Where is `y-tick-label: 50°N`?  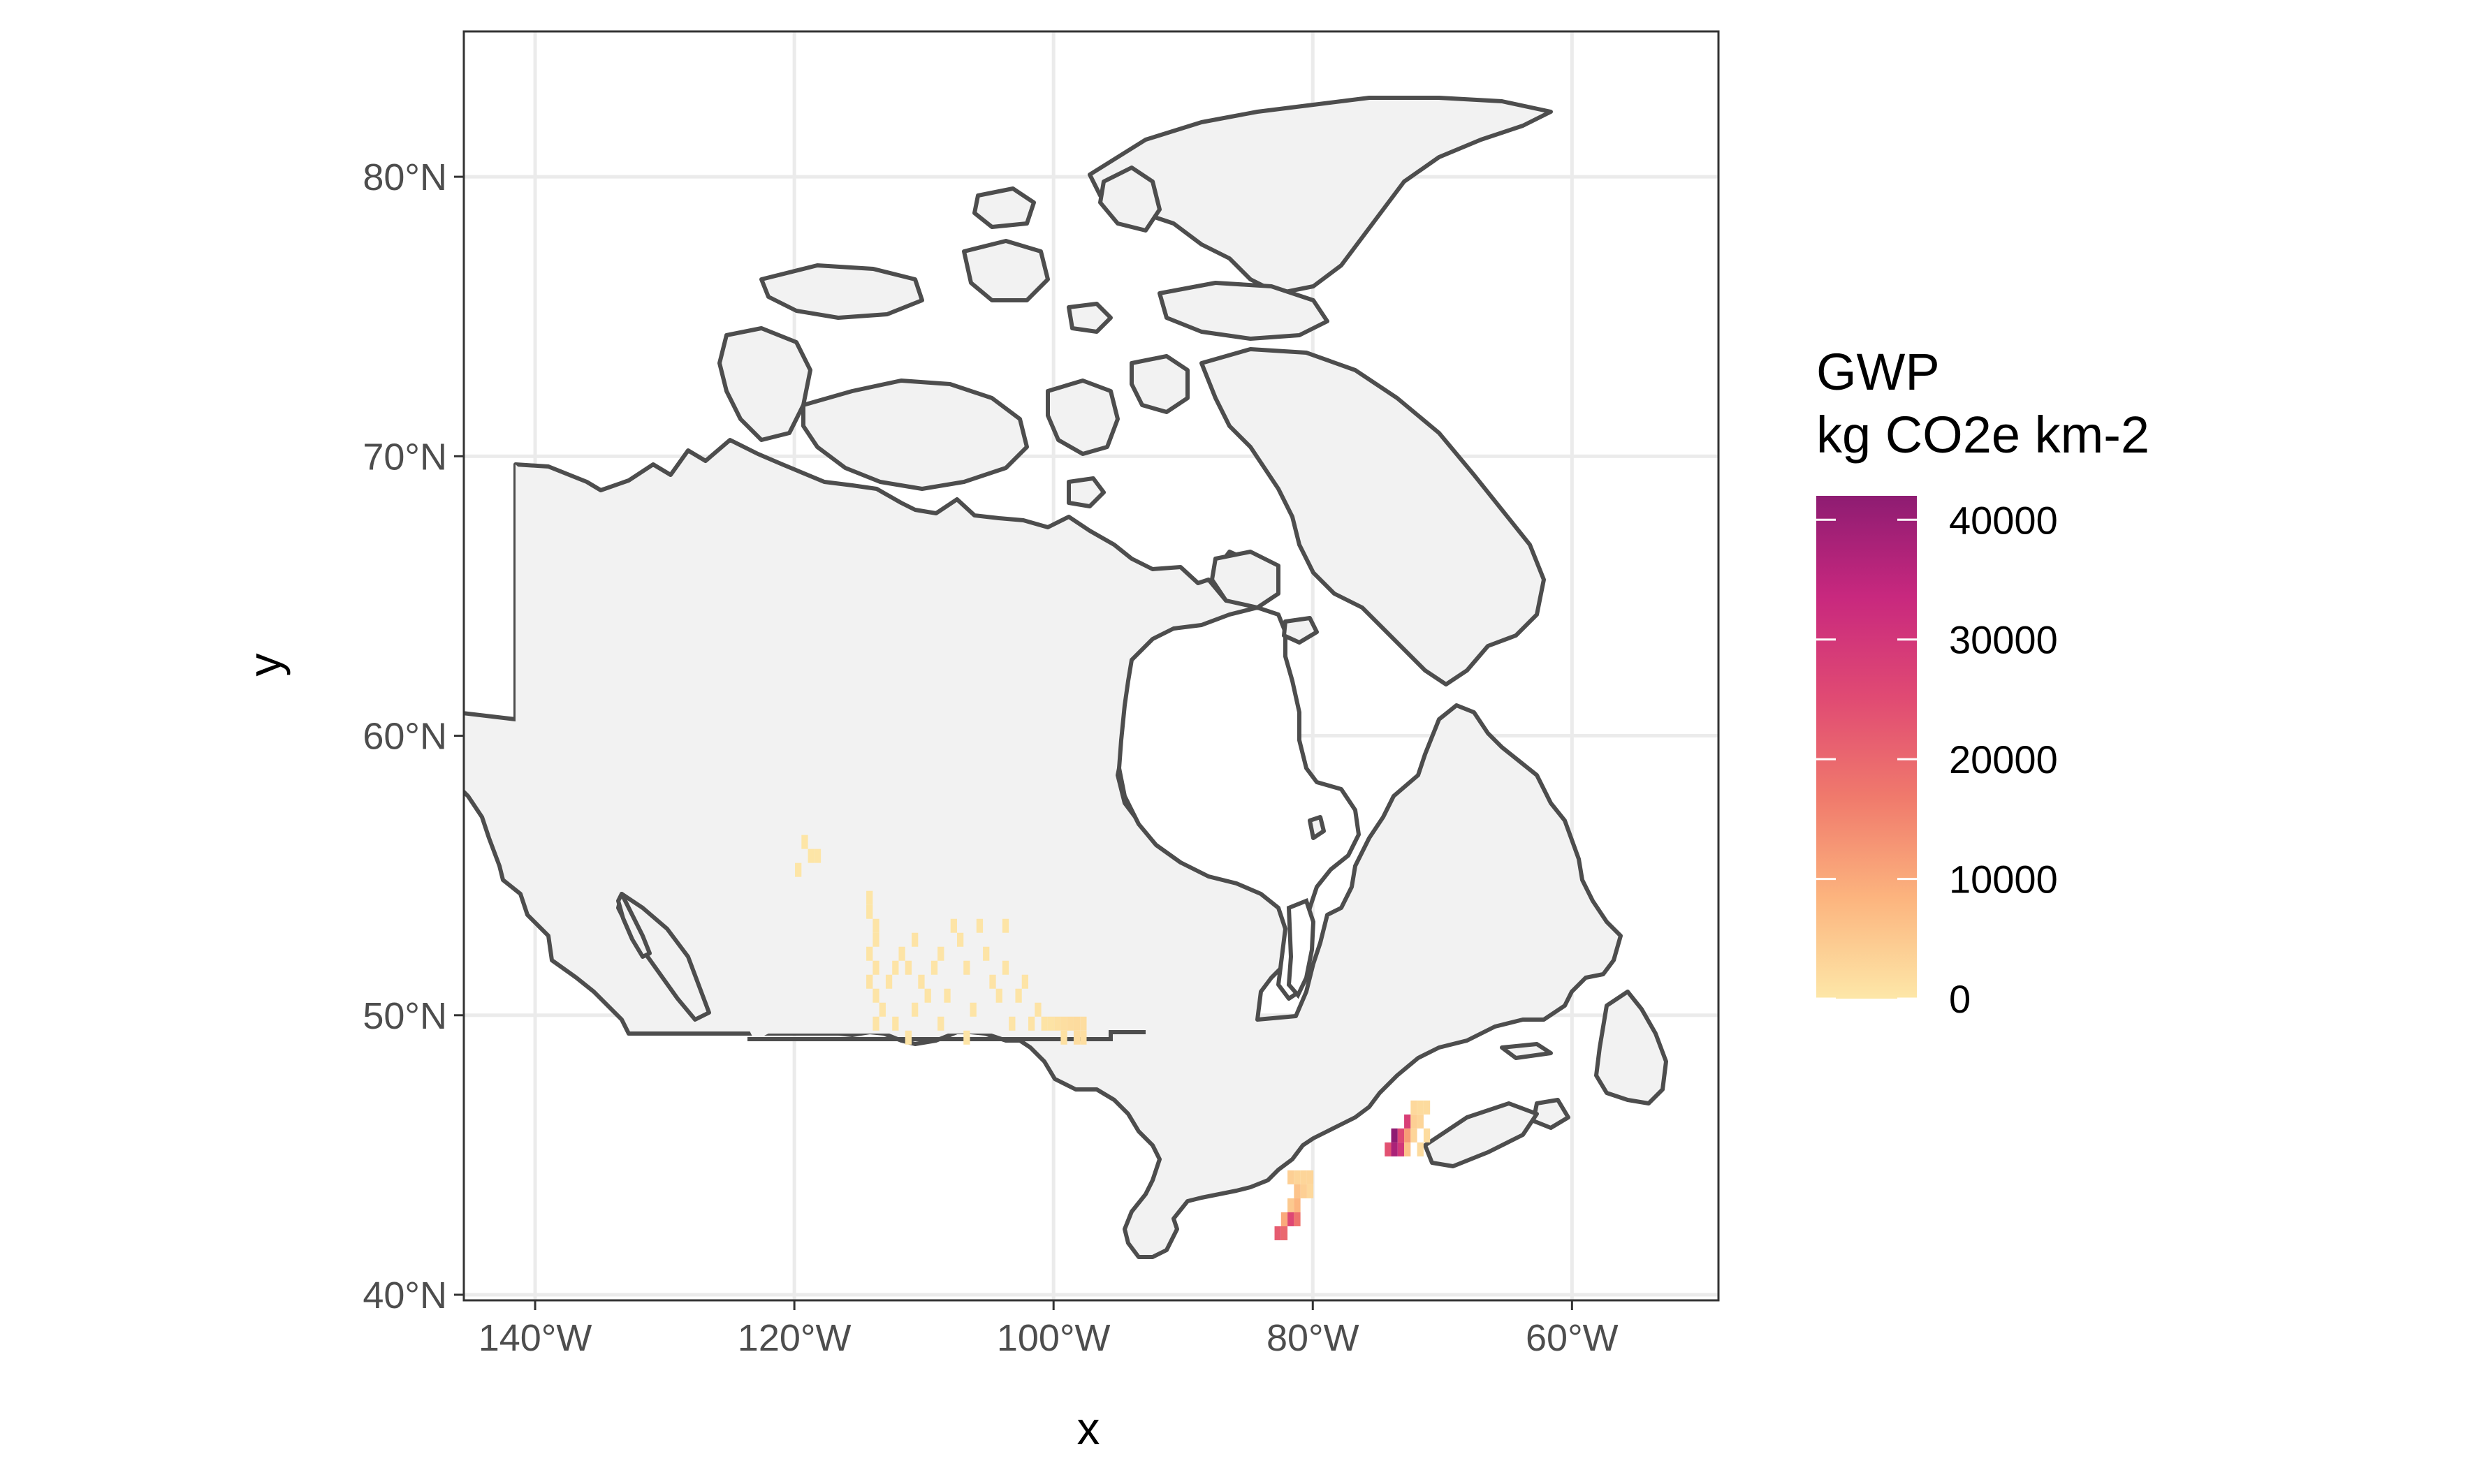 y-tick-label: 50°N is located at coordinates (405, 1016).